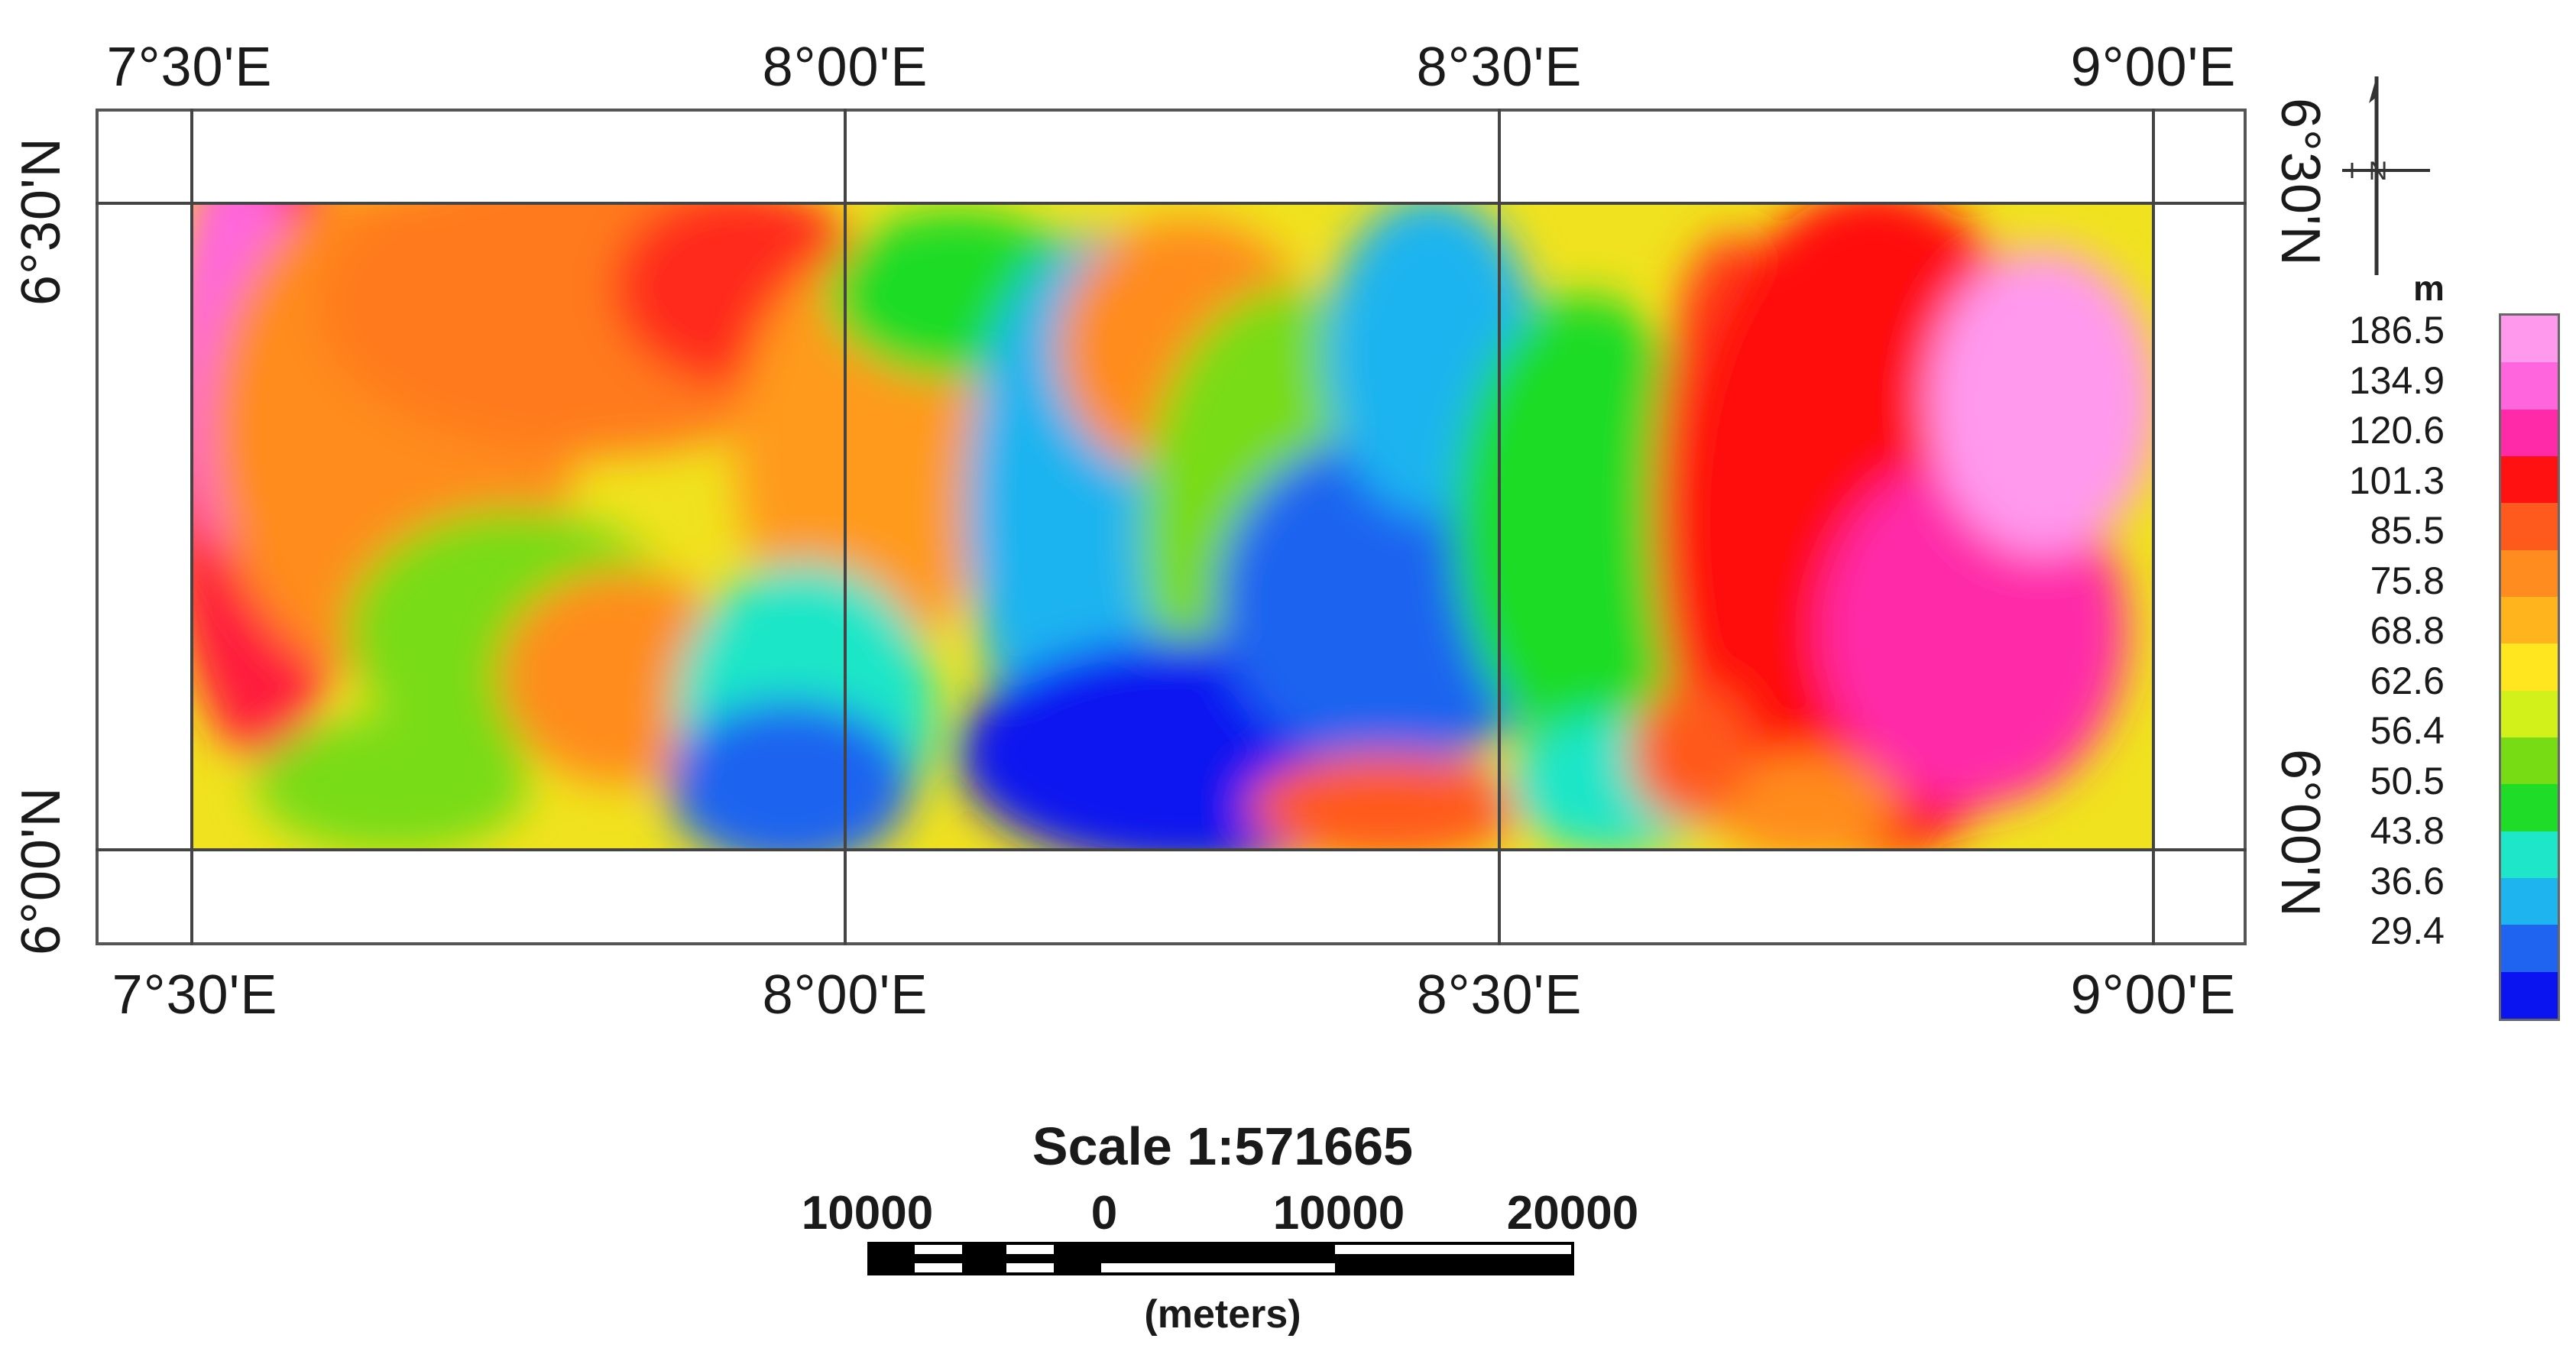 The image size is (2576, 1345). I want to click on lon-label-bottom-7-30: 7°30'E, so click(195, 995).